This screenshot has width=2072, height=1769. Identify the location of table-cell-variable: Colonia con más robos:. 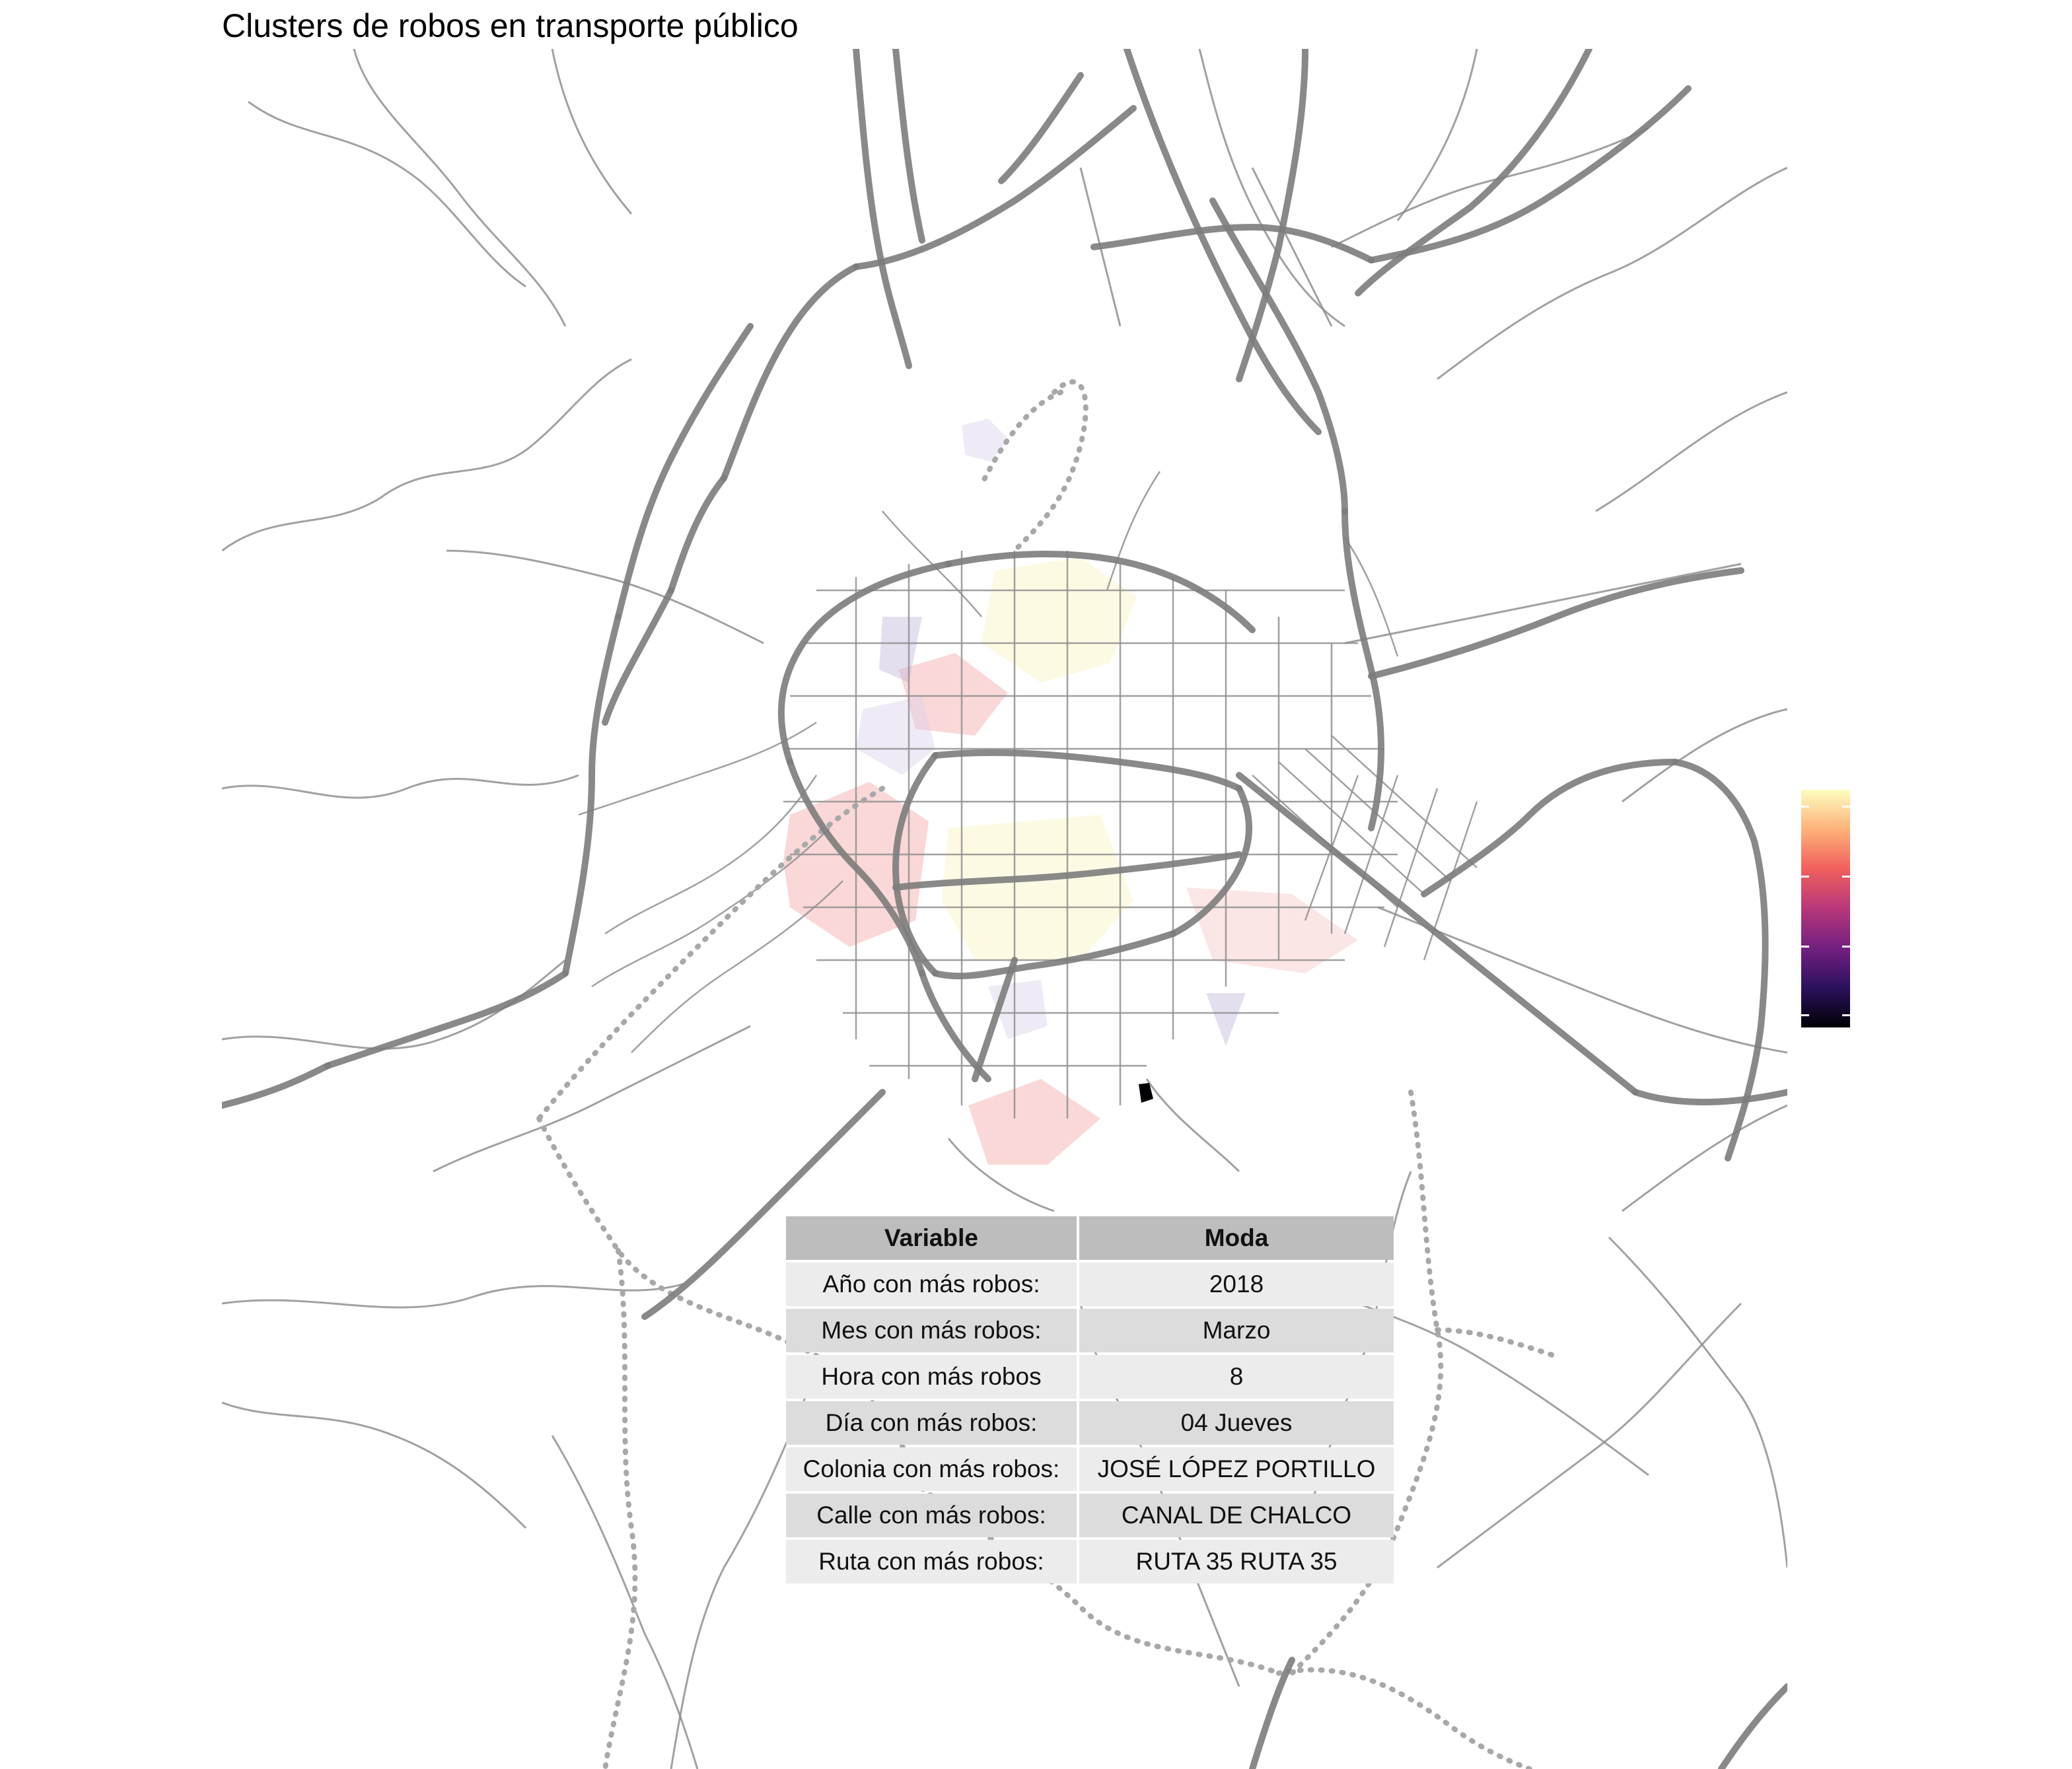
(931, 1469).